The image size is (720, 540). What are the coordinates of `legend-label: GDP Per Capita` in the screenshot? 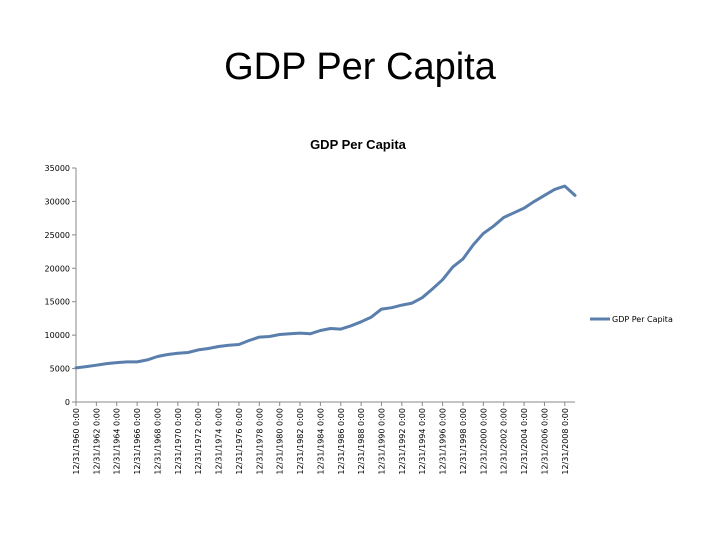 It's located at (642, 319).